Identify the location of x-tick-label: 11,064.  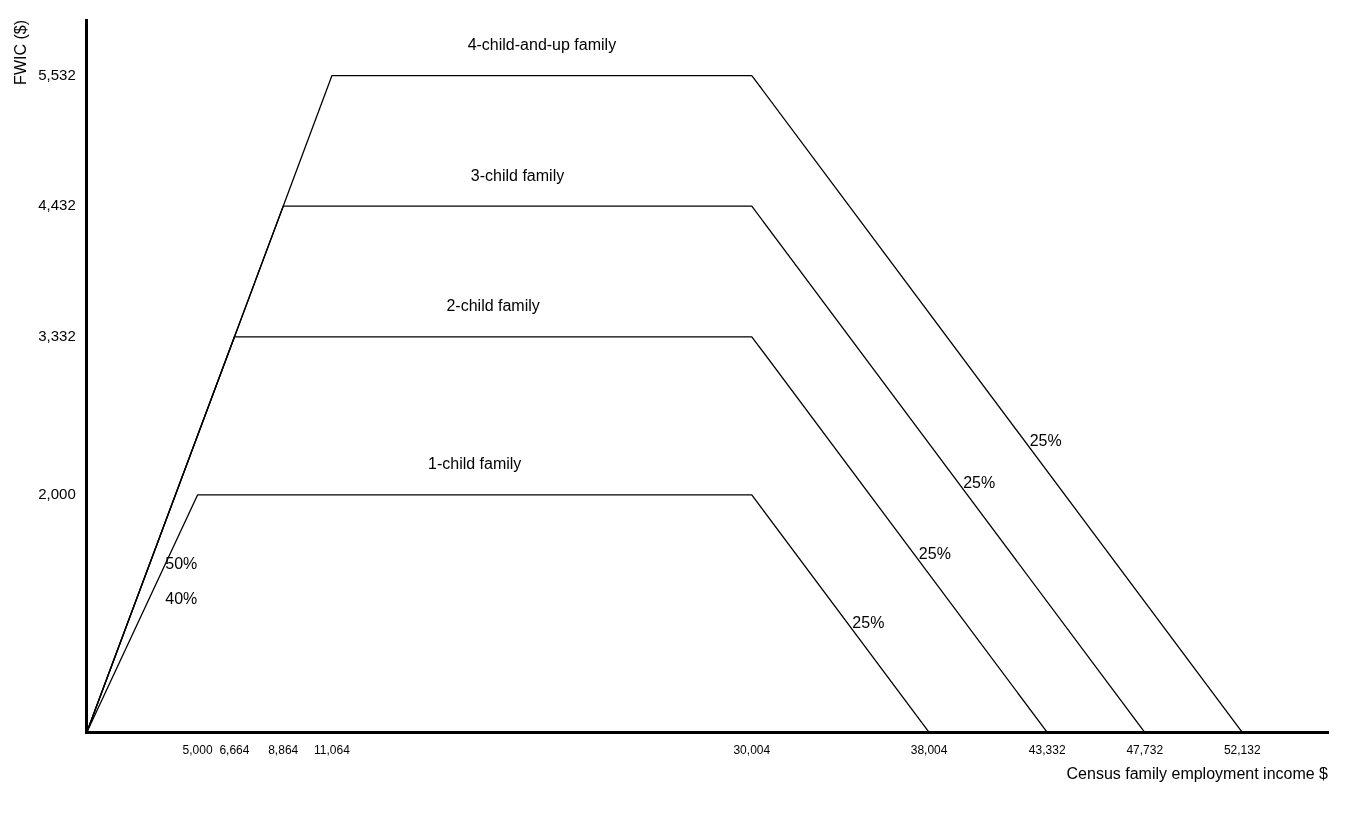
(332, 749).